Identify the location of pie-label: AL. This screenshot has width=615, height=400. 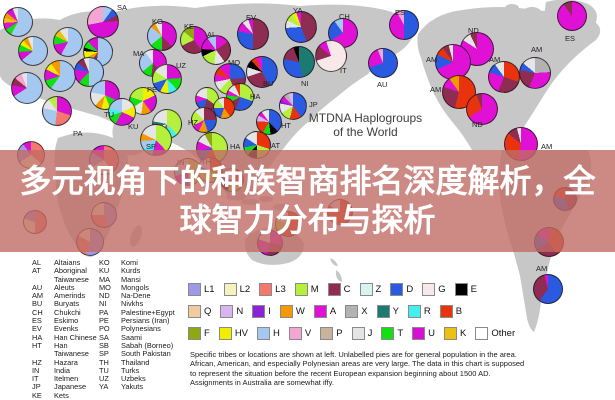
(212, 34).